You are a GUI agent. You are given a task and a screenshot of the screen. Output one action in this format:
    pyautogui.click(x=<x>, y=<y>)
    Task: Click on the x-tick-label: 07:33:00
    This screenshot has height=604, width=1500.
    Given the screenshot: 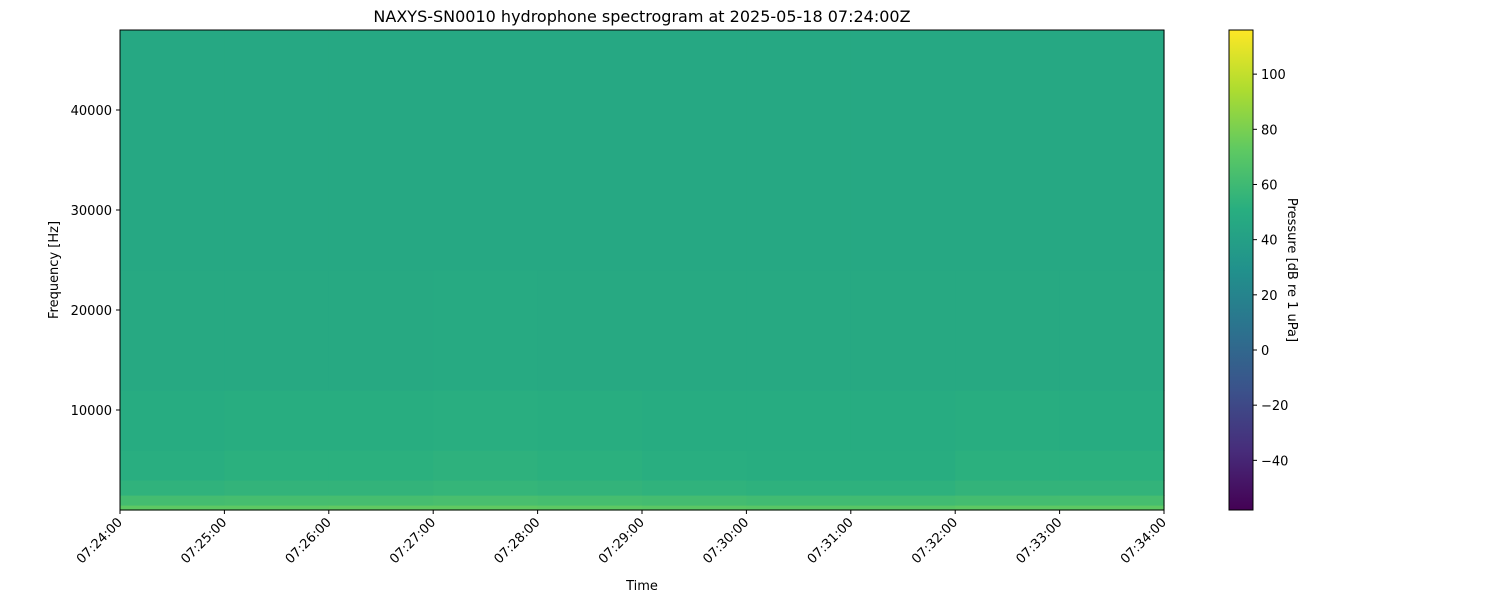 What is the action you would take?
    pyautogui.click(x=1040, y=541)
    